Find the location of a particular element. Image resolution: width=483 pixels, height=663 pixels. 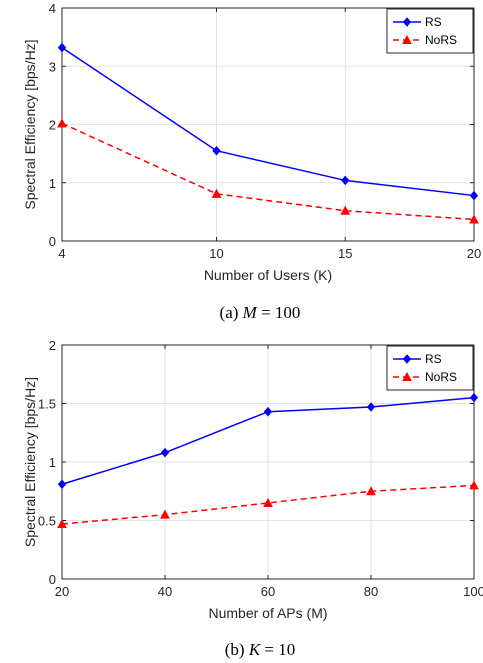

caption-rest: = 100 is located at coordinates (279, 312).